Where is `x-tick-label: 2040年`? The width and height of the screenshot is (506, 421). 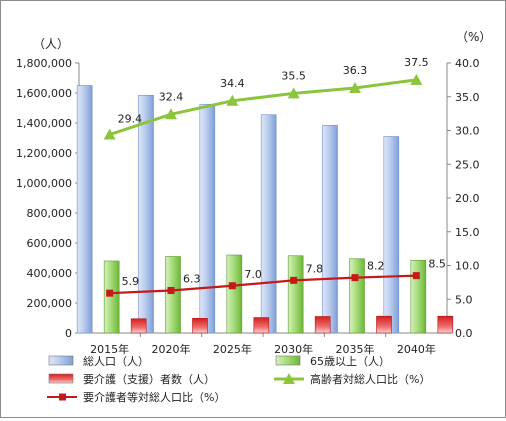
x-tick-label: 2040年 is located at coordinates (416, 349).